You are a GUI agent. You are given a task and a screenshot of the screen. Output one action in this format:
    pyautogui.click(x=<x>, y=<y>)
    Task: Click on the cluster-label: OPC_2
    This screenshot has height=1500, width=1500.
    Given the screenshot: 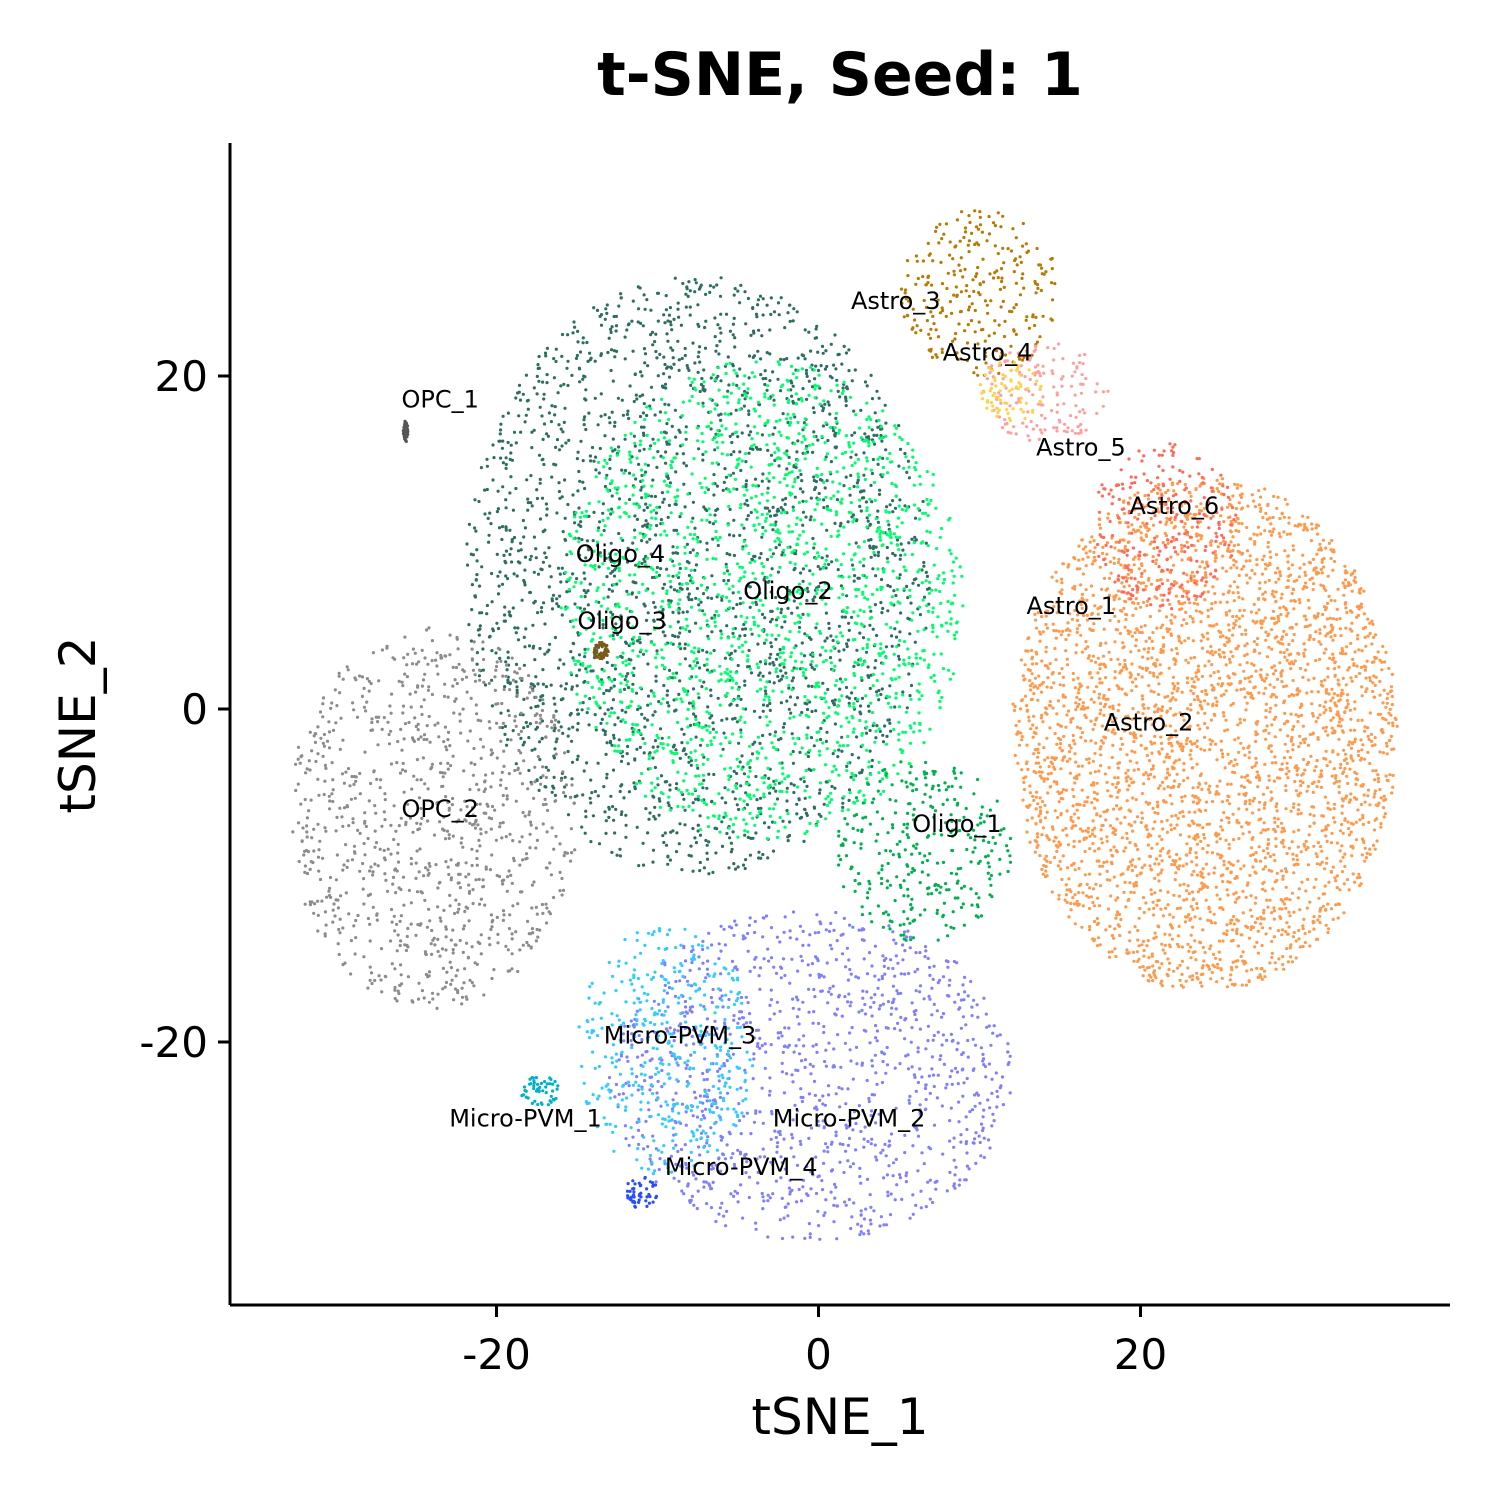 What is the action you would take?
    pyautogui.click(x=439, y=809)
    